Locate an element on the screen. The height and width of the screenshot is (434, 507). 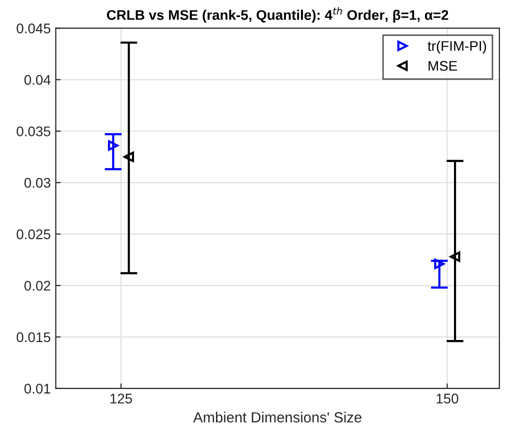
y-tick-label: 0.04 is located at coordinates (37, 80).